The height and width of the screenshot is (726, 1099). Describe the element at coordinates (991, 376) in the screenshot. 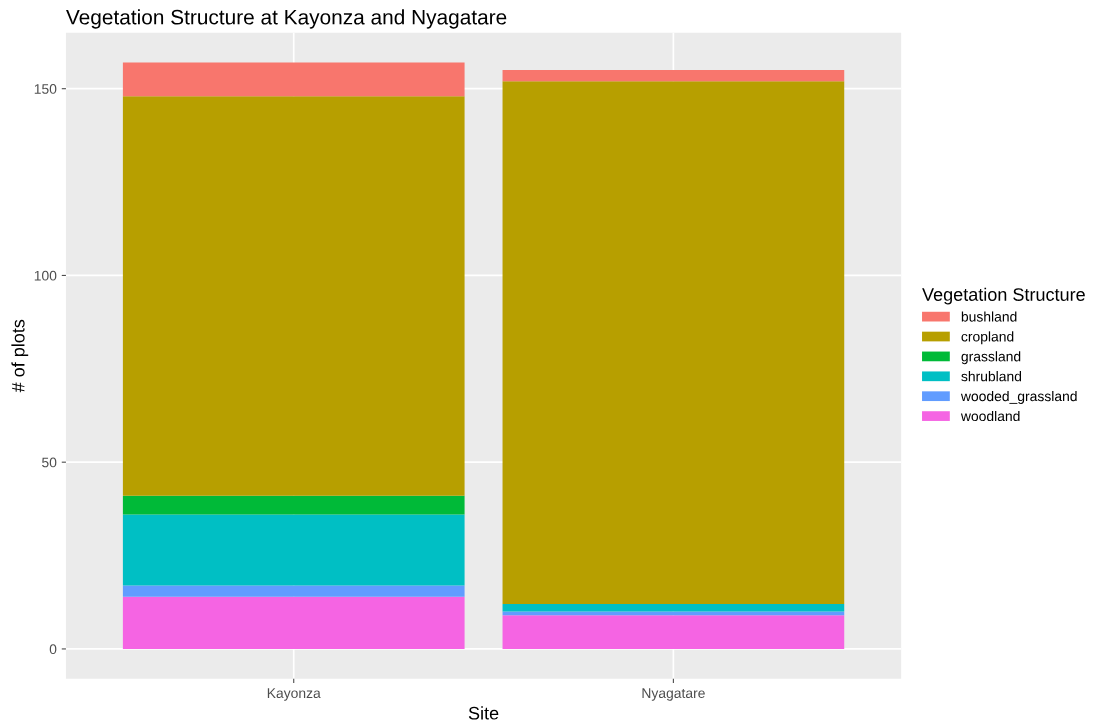

I see `legend-label: shrubland` at that location.